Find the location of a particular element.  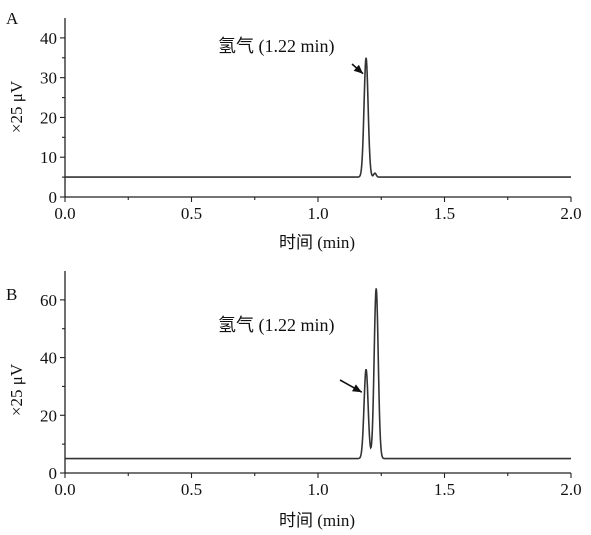

panel-a-y-tick-label: 30 is located at coordinates (48, 78).